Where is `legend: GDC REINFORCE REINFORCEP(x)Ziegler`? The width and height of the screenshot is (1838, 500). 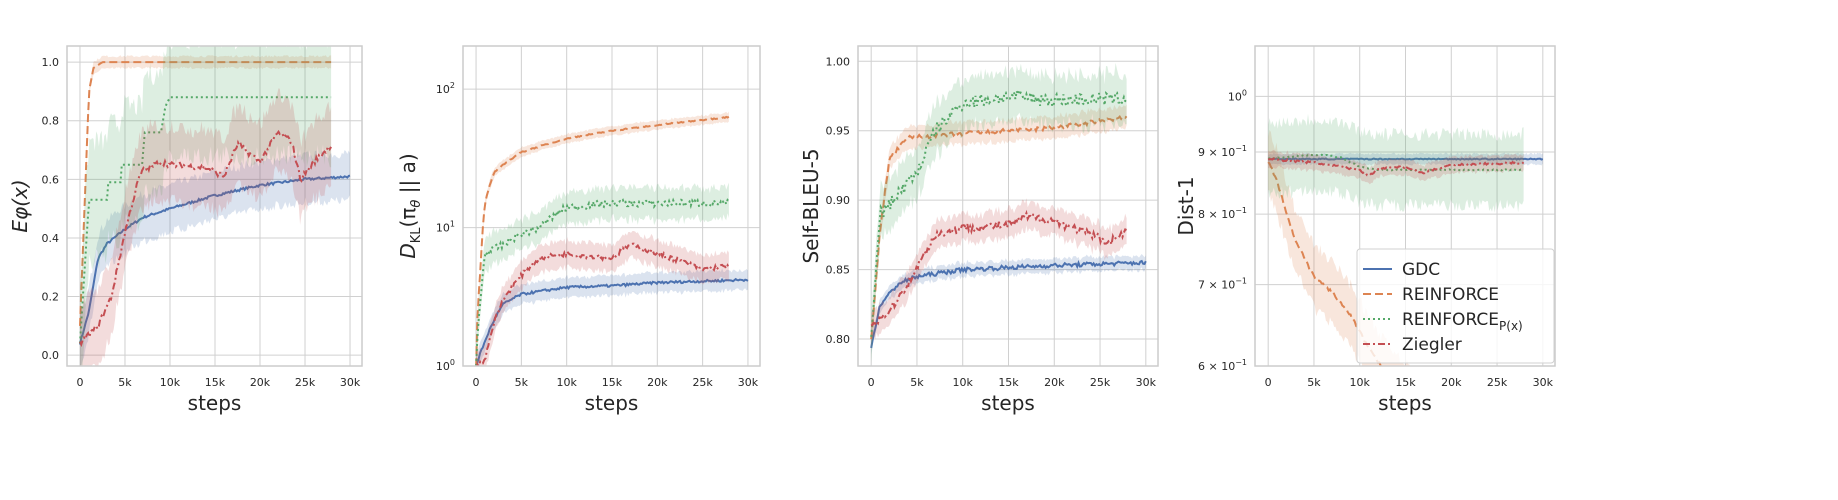 legend: GDC REINFORCE REINFORCEP(x)Ziegler is located at coordinates (1455, 306).